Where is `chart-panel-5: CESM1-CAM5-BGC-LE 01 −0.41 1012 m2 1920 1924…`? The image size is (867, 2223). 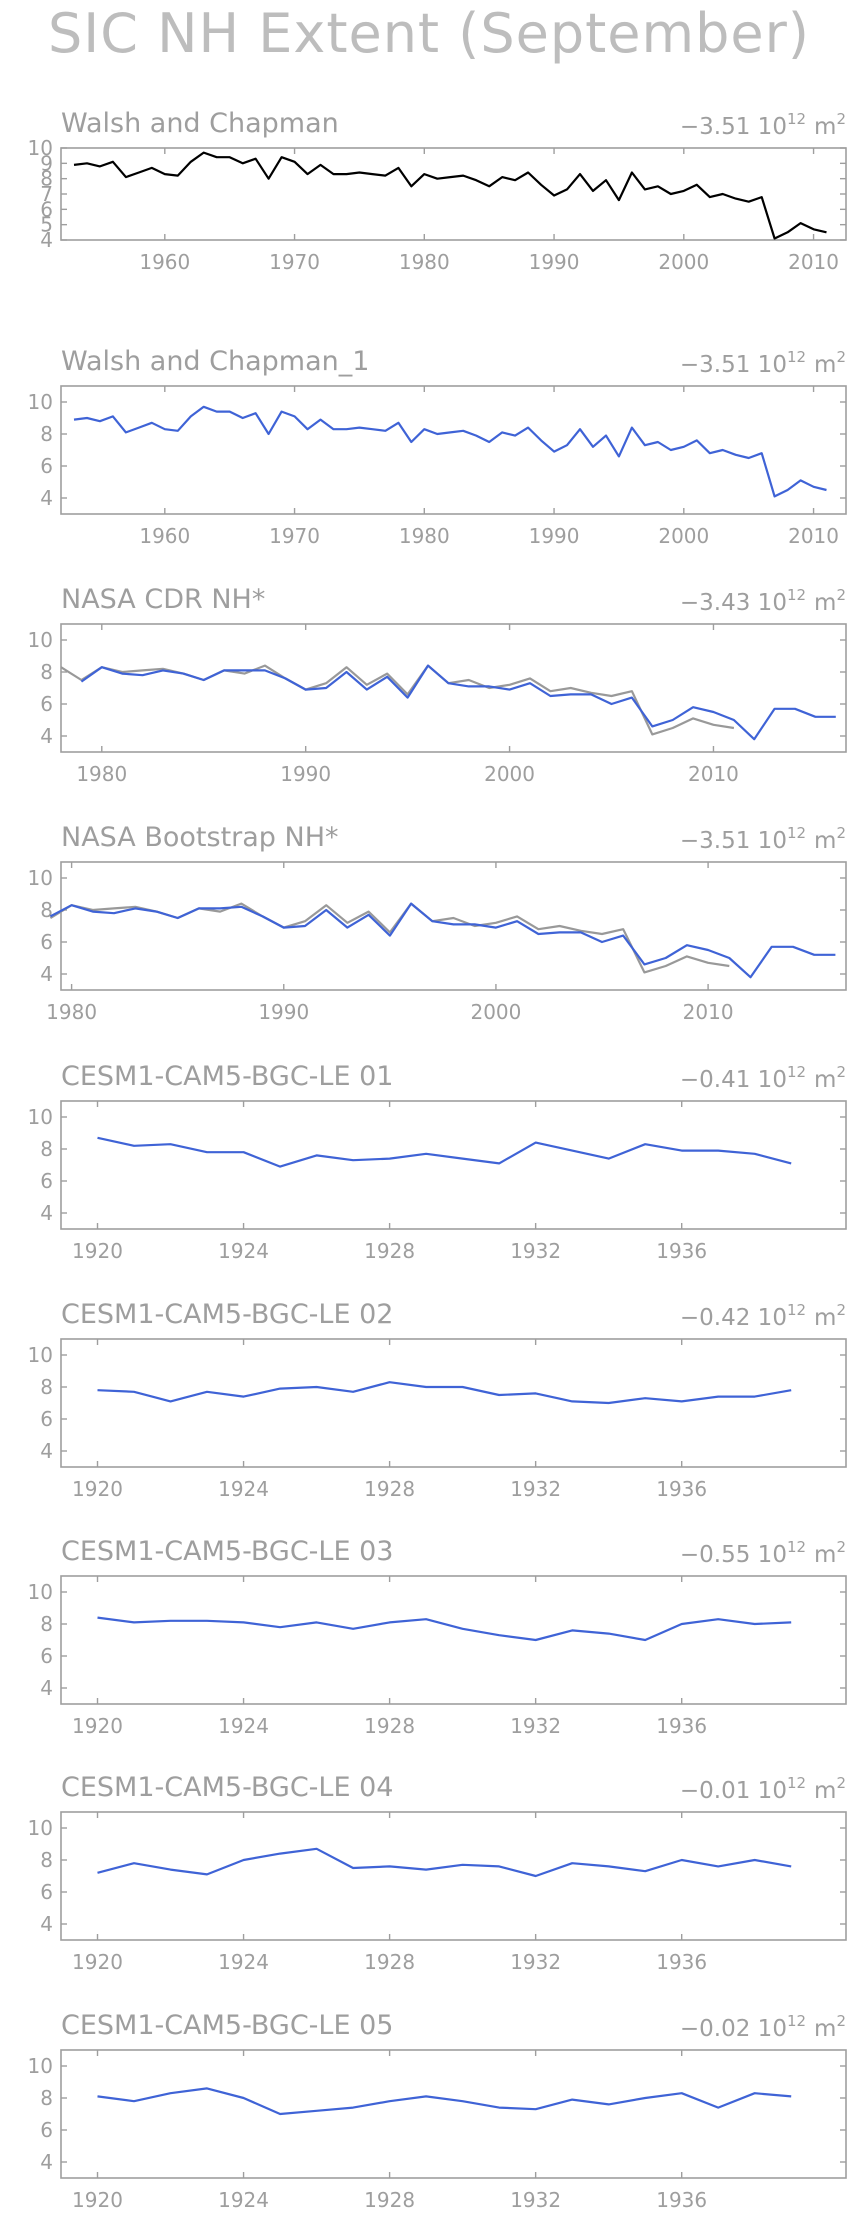 chart-panel-5: CESM1-CAM5-BGC-LE 01 −0.41 1012 m2 1920 1924… is located at coordinates (437, 1162).